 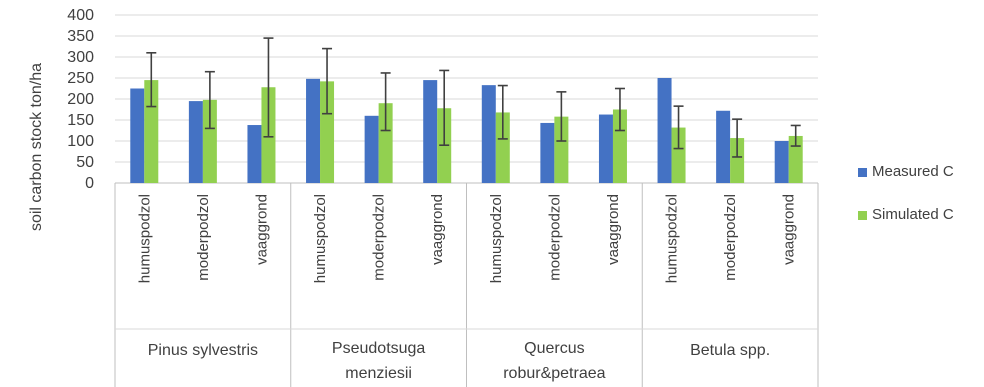 What do you see at coordinates (203, 350) in the screenshot?
I see `group-label: Pinus sylvestris` at bounding box center [203, 350].